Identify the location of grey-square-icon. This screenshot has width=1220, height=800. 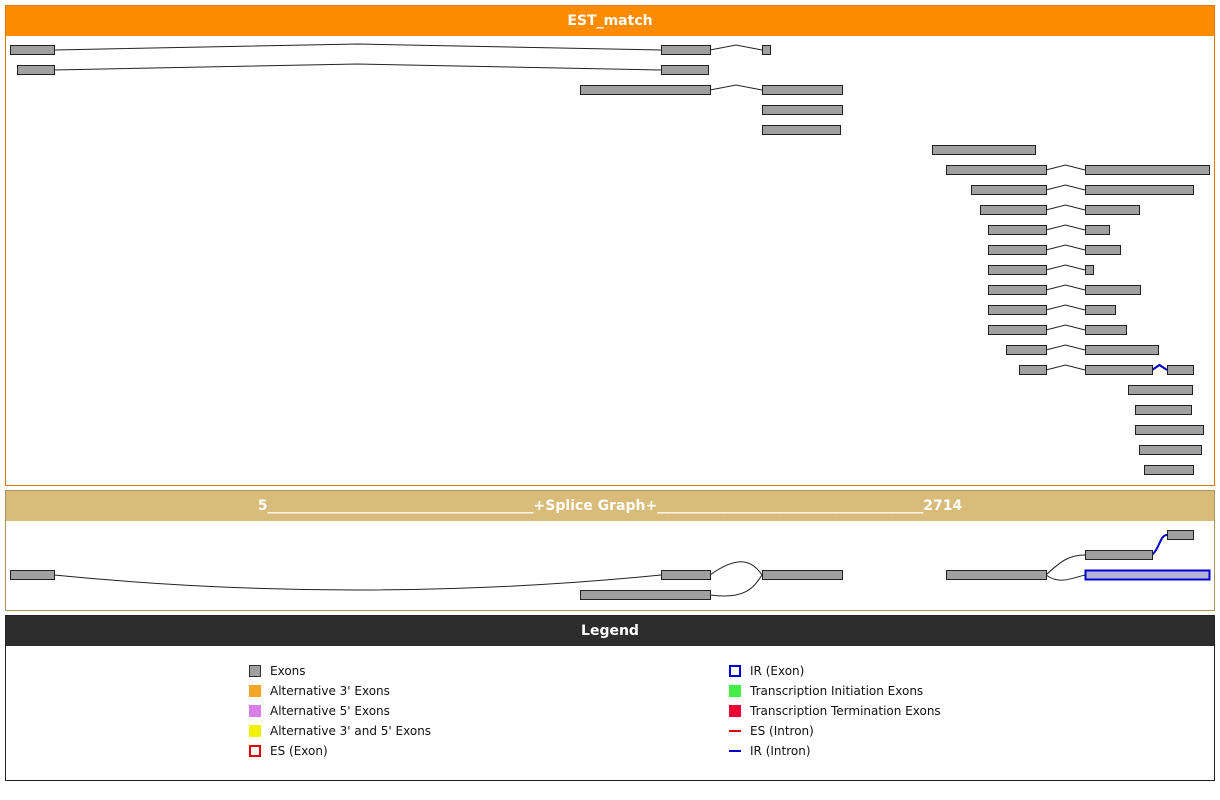
(255, 671).